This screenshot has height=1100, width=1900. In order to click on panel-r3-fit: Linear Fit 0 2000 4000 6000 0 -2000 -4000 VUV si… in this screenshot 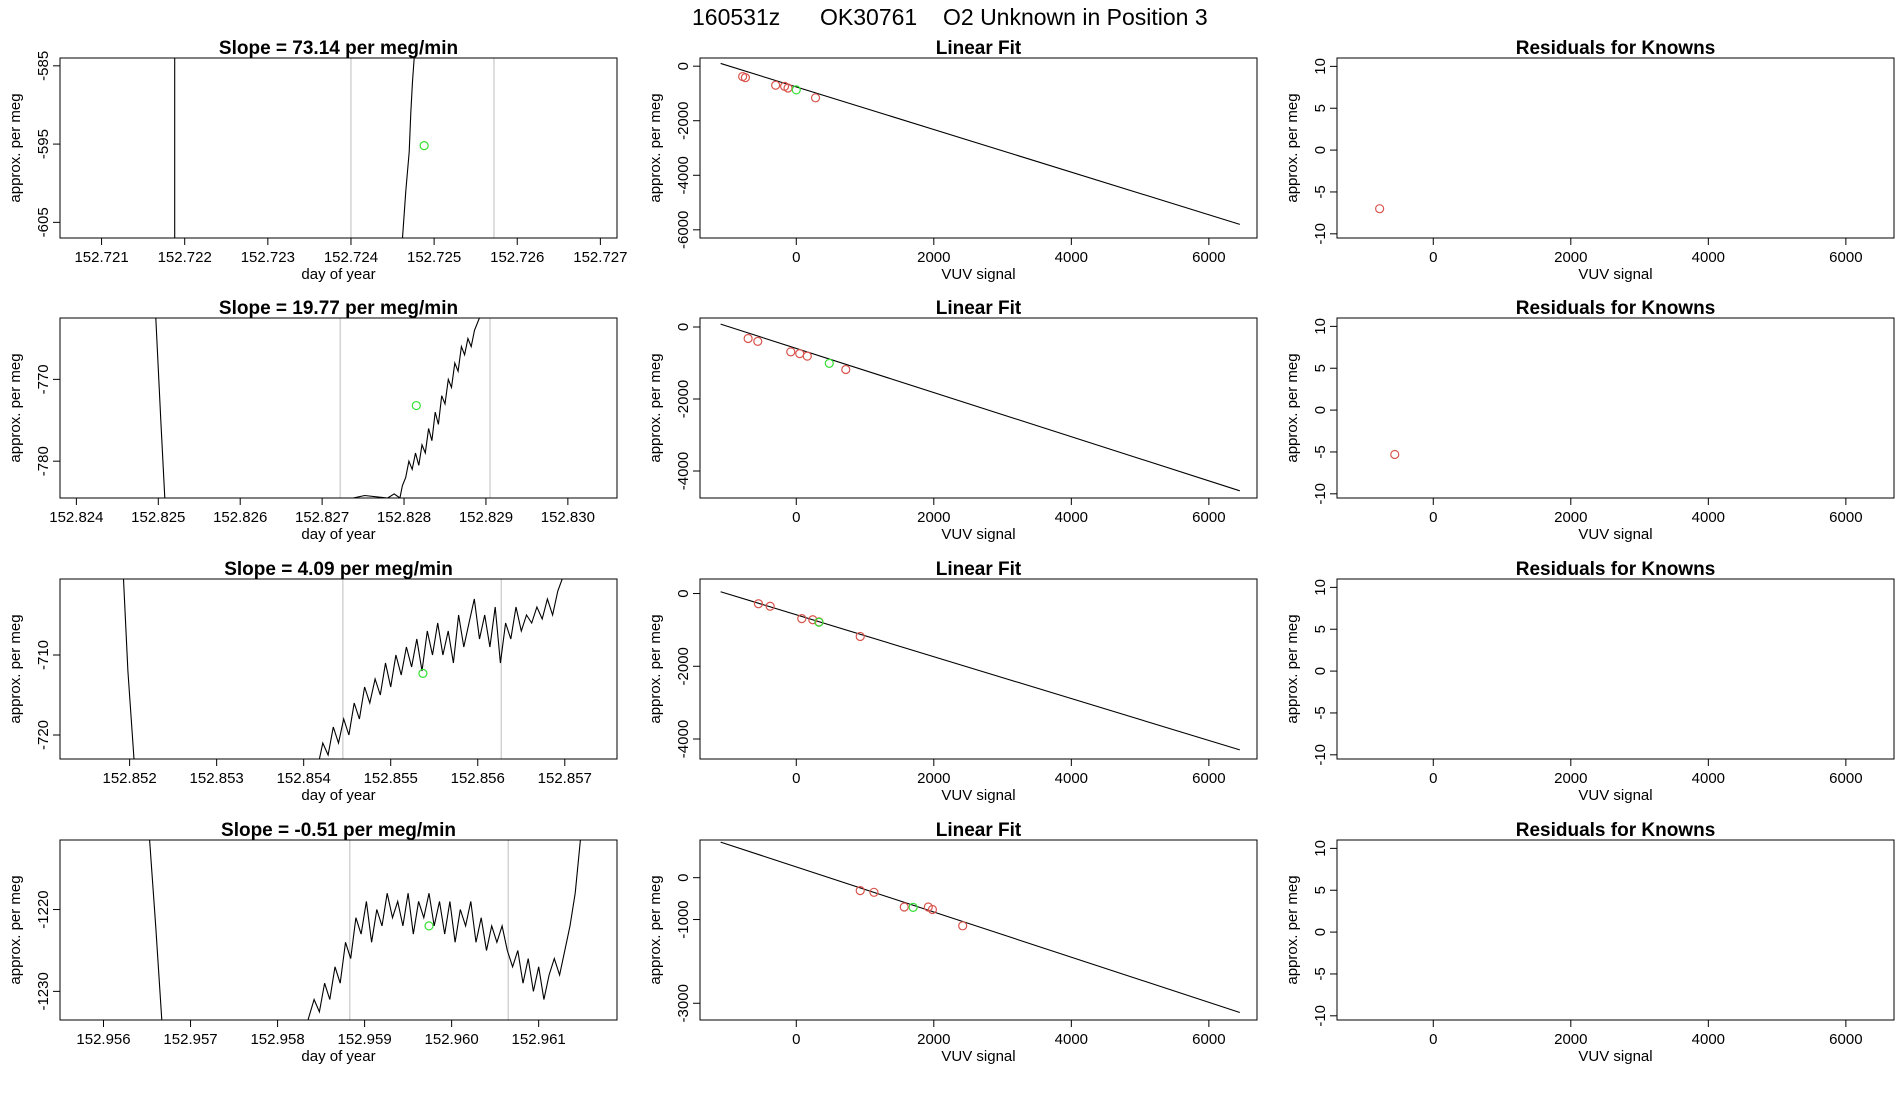, I will do `click(952, 681)`.